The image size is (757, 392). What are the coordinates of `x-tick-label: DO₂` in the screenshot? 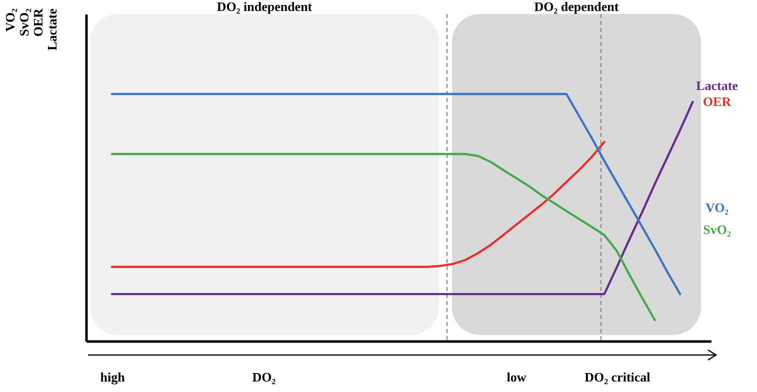 It's located at (264, 377).